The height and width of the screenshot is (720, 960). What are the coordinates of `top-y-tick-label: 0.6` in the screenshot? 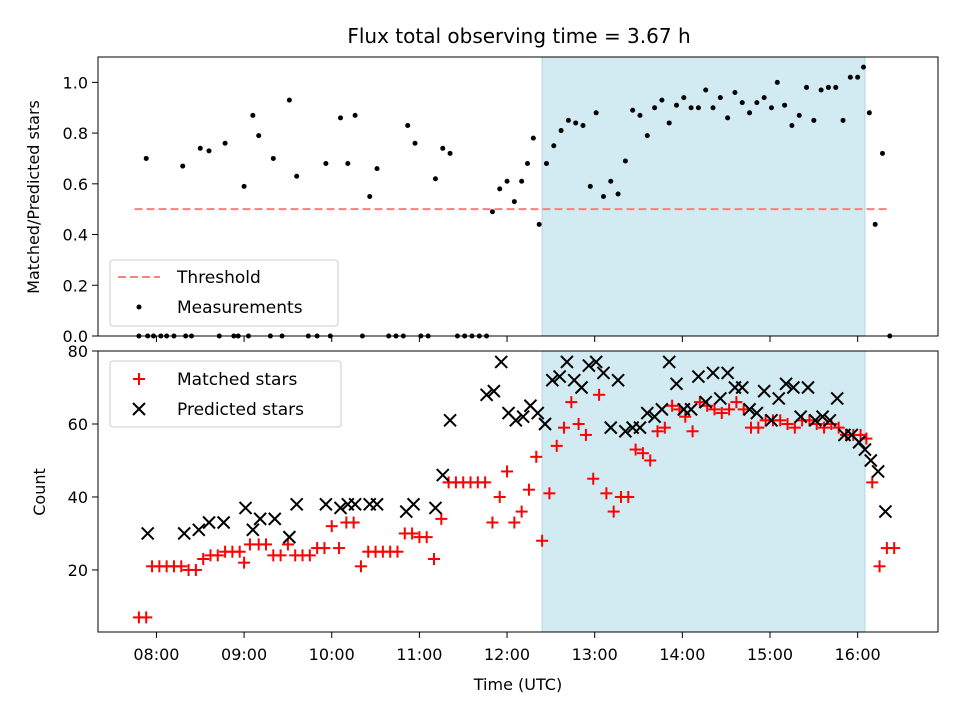 It's located at (75, 184).